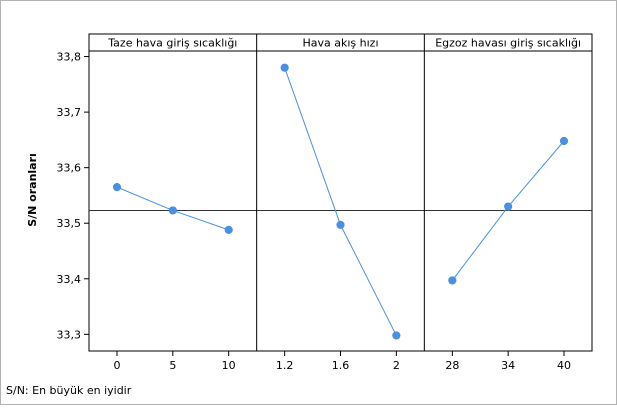 This screenshot has height=409, width=617. Describe the element at coordinates (564, 365) in the screenshot. I see `x-tick-label: 40` at that location.